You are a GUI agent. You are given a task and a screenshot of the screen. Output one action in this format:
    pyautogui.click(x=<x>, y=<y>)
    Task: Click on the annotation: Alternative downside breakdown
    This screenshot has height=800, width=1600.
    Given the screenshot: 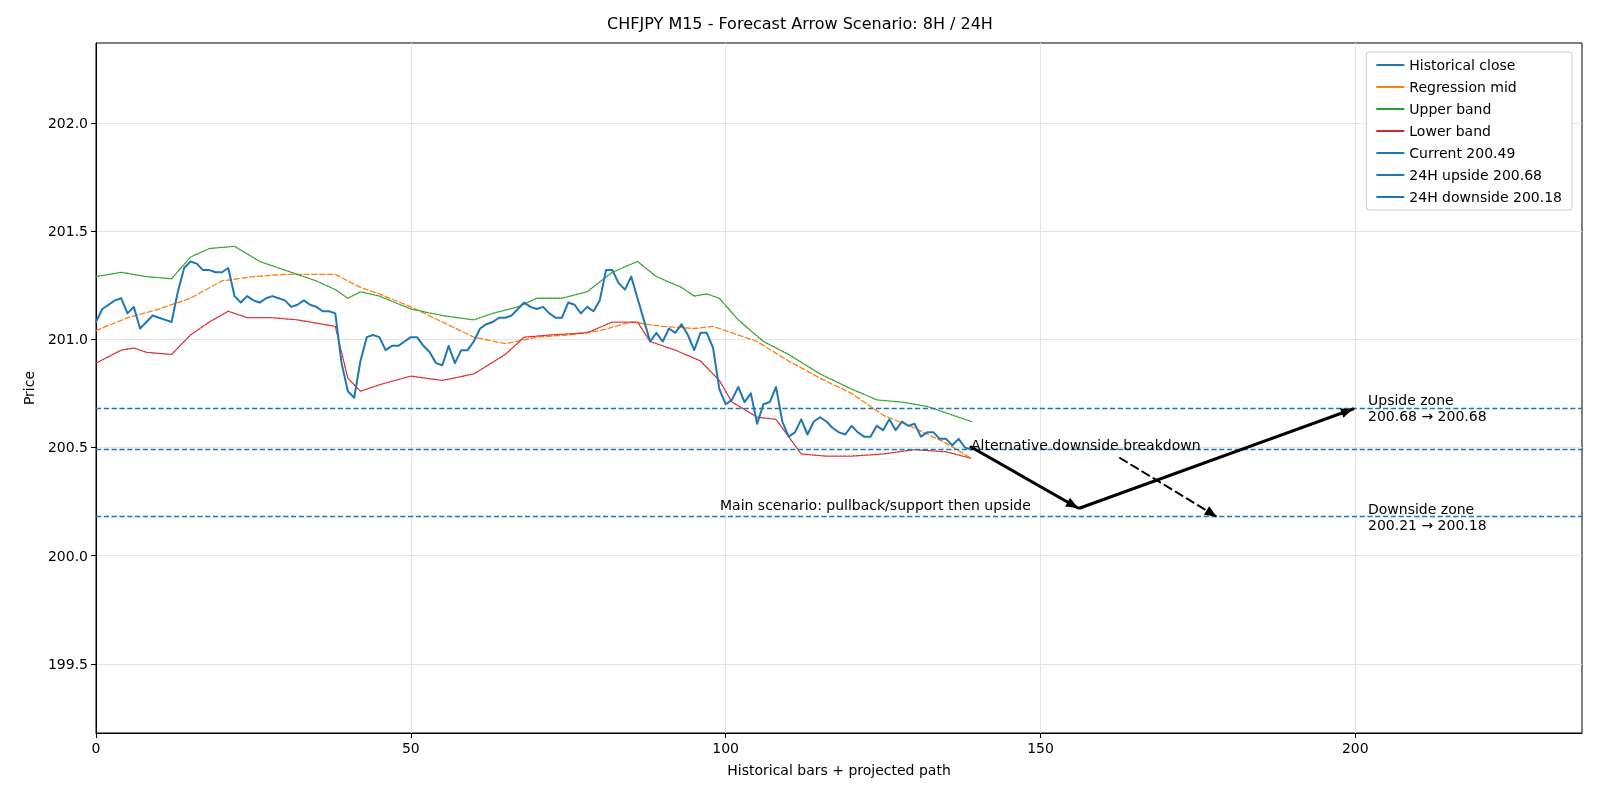 What is the action you would take?
    pyautogui.click(x=1086, y=445)
    